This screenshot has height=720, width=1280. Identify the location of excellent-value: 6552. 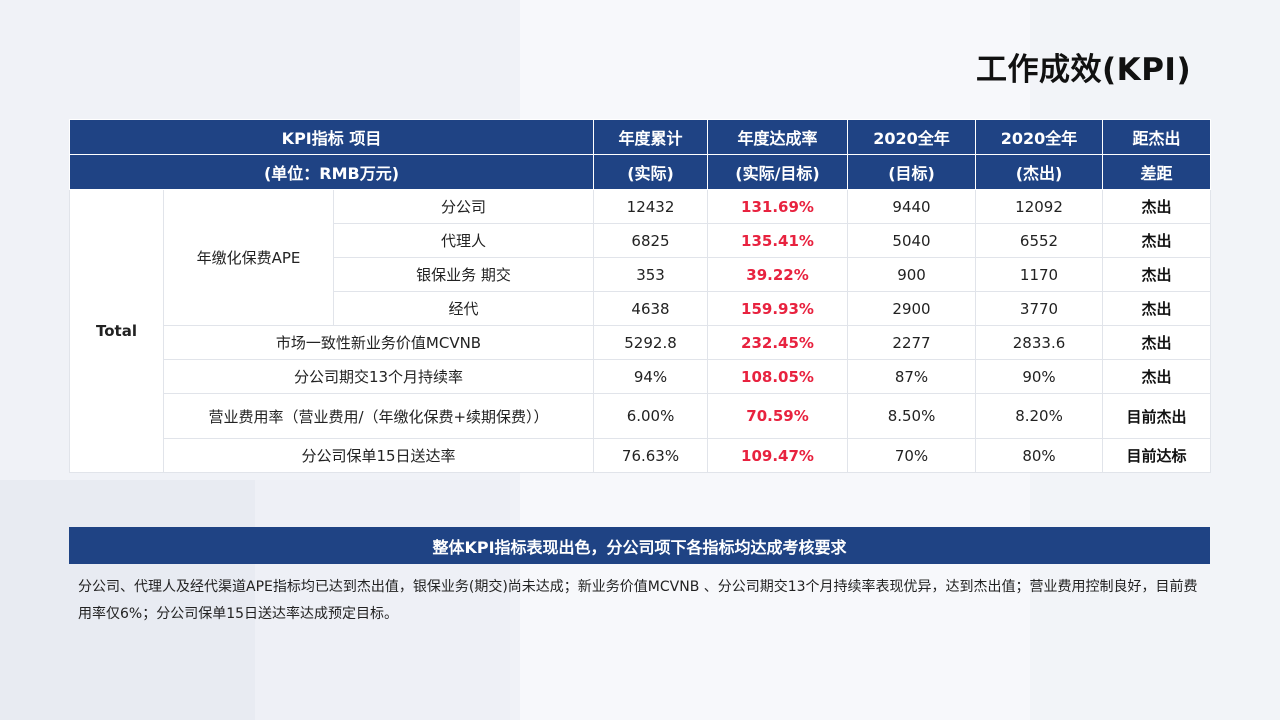
(1039, 240).